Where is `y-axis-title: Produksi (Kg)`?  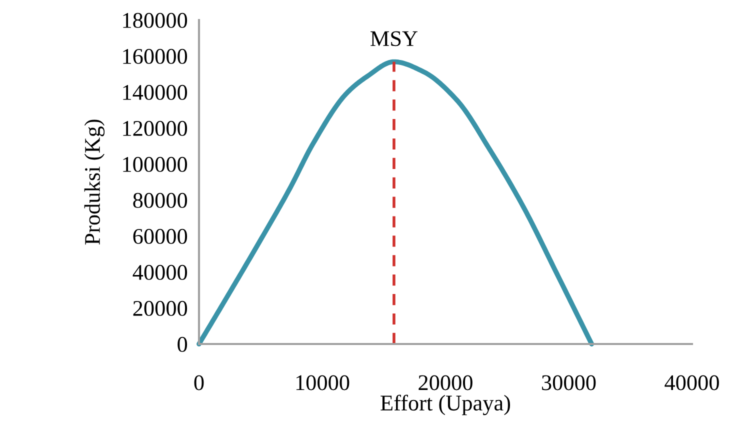 y-axis-title: Produksi (Kg) is located at coordinates (94, 182).